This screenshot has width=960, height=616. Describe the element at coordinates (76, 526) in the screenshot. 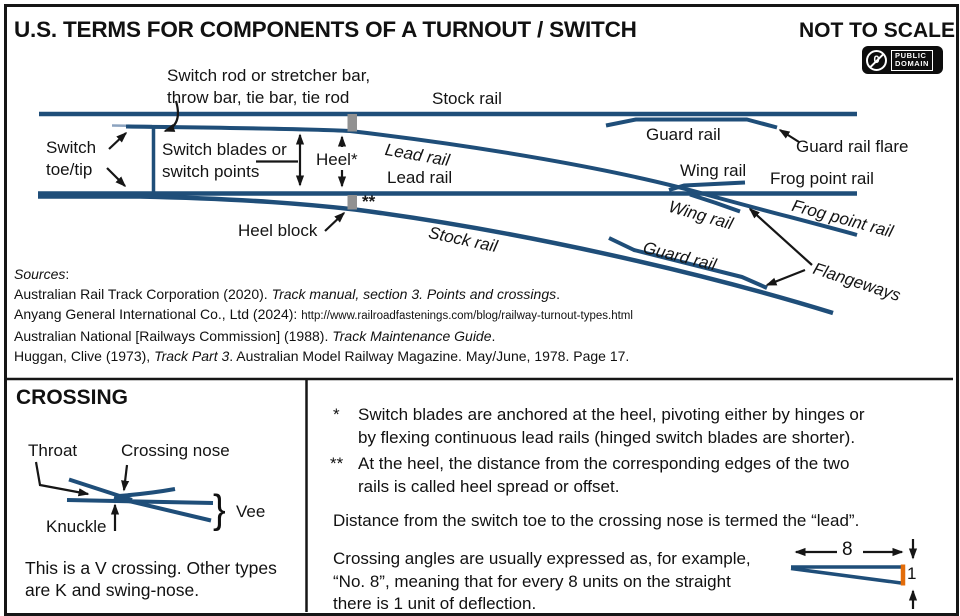

I see `knuckle-label: Knuckle` at that location.